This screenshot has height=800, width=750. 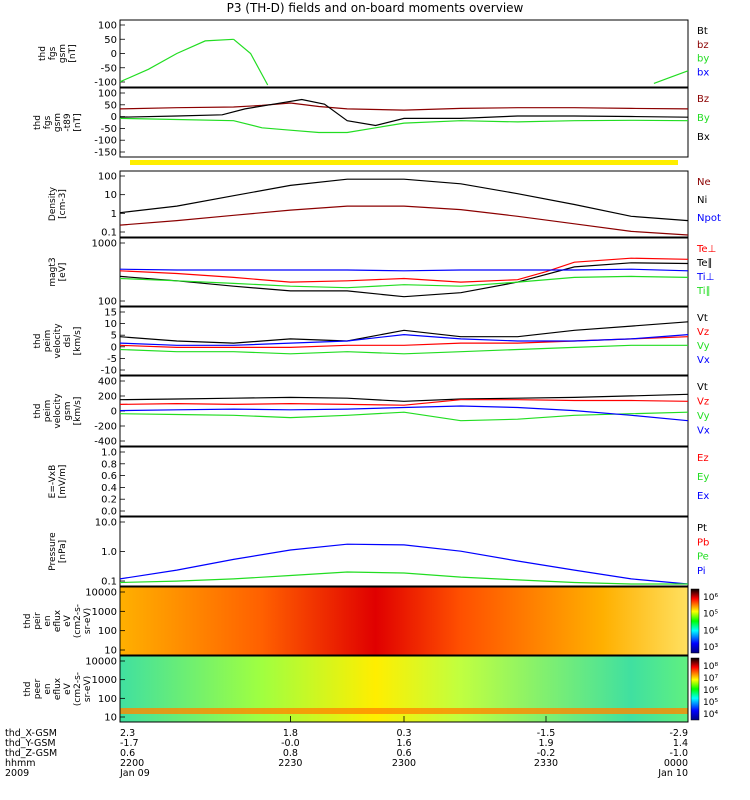 I want to click on y-axis-label: [eV], so click(x=63, y=272).